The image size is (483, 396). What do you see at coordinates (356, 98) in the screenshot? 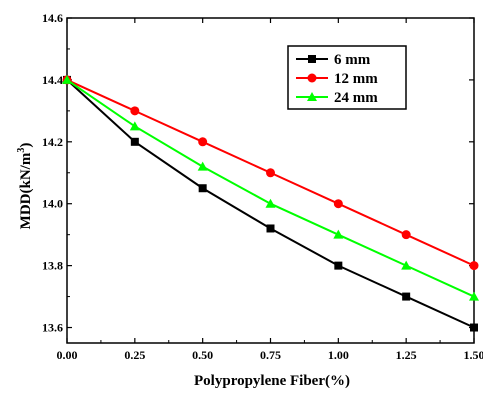
I see `legend-label-24-mm: 24 mm` at bounding box center [356, 98].